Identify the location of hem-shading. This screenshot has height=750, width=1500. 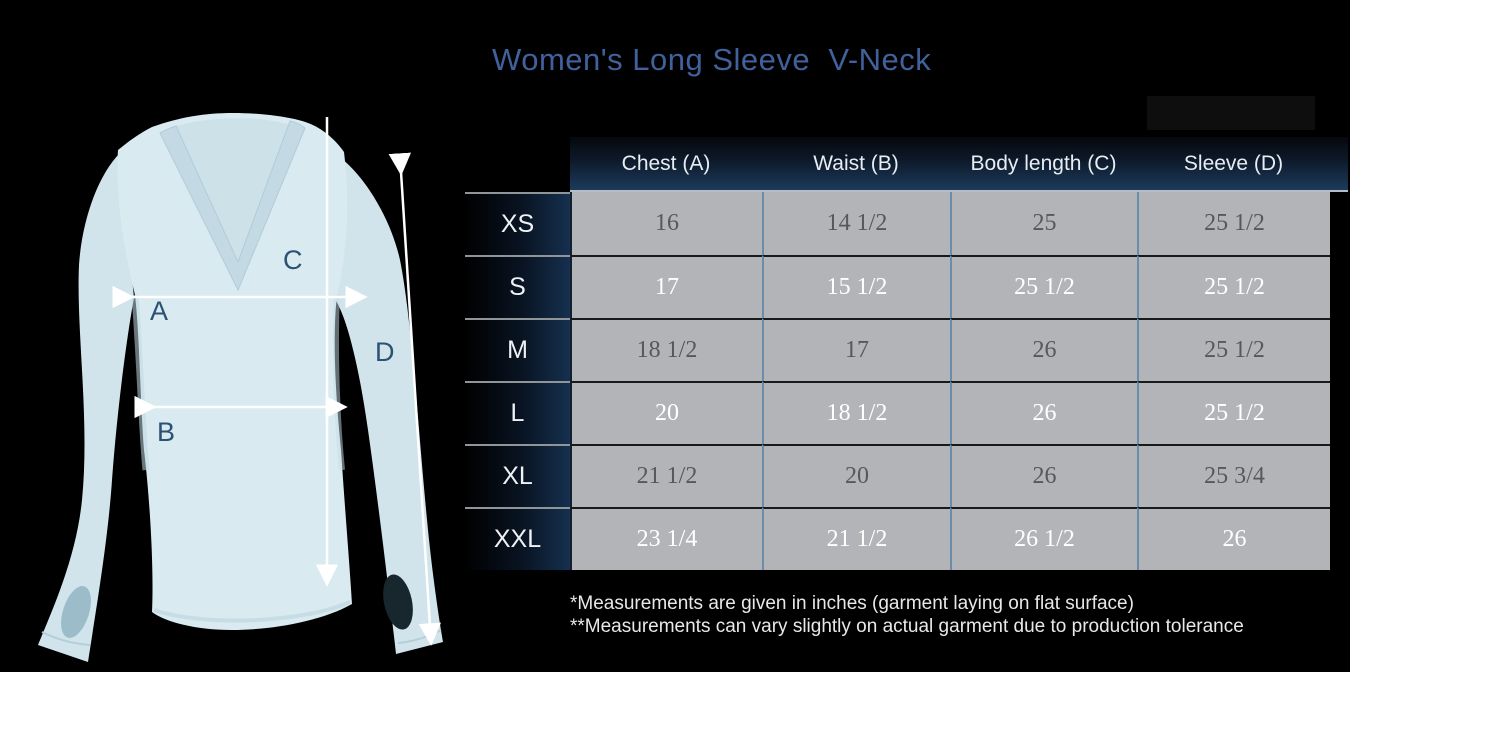
(252, 611).